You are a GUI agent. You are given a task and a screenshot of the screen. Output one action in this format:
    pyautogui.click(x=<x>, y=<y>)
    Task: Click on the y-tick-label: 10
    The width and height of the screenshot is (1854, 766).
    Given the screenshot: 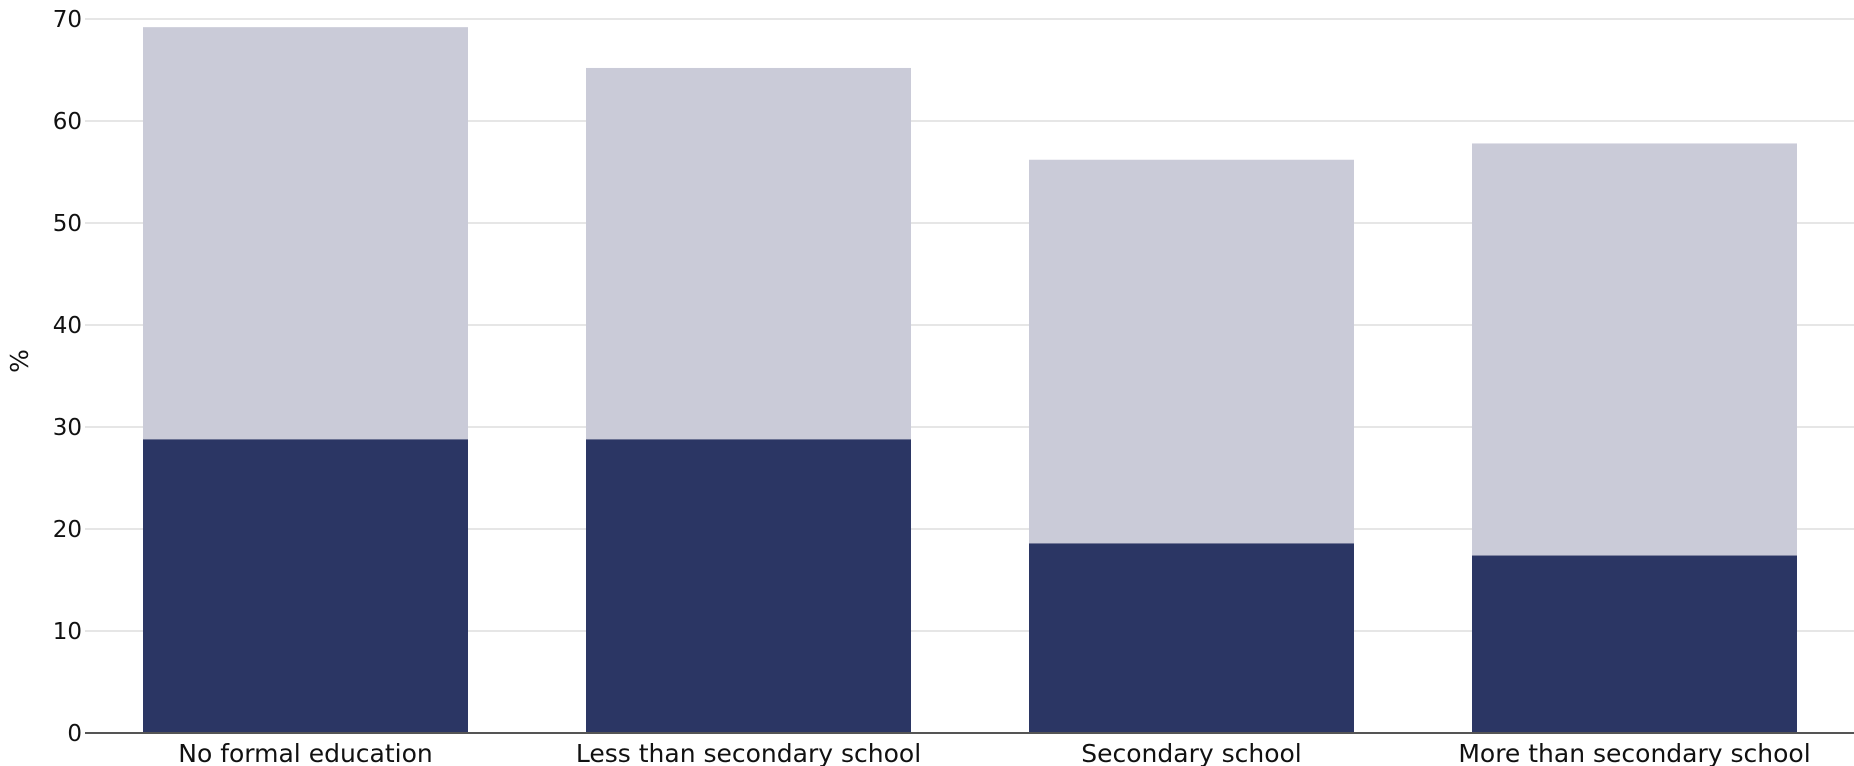 What is the action you would take?
    pyautogui.click(x=67, y=632)
    